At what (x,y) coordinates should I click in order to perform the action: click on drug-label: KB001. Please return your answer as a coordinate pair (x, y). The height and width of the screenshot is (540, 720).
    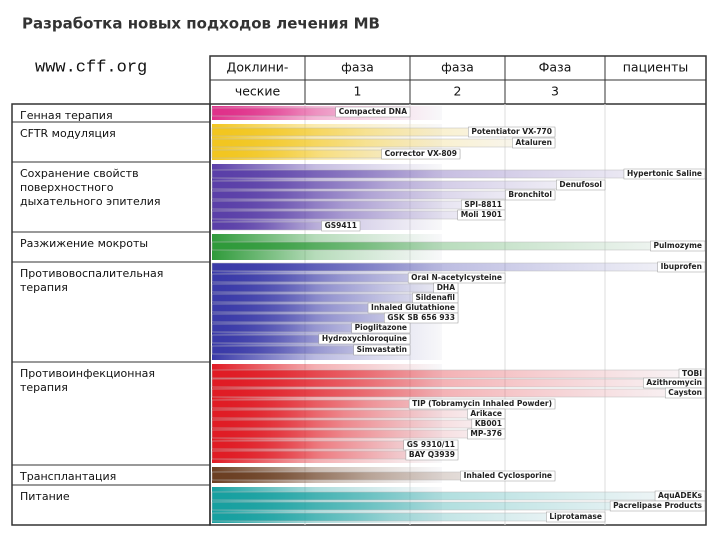
    Looking at the image, I should click on (488, 423).